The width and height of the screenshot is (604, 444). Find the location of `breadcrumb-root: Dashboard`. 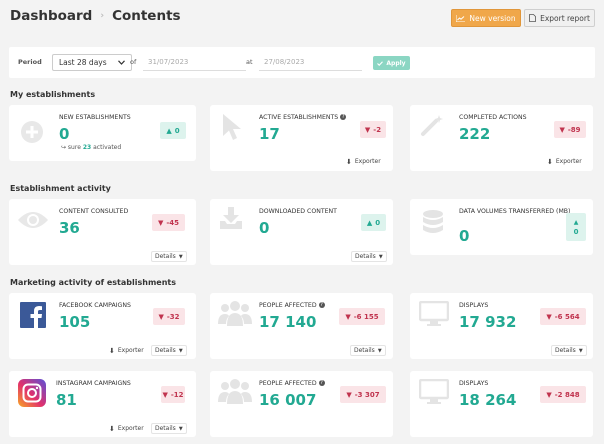

breadcrumb-root: Dashboard is located at coordinates (51, 16).